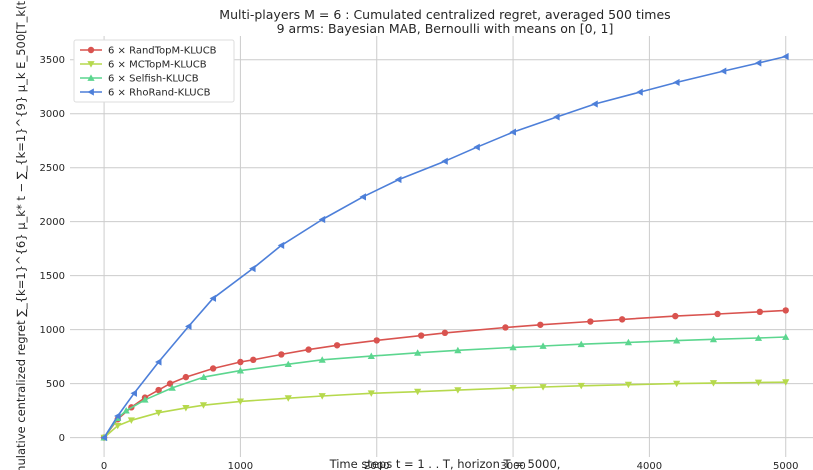  Describe the element at coordinates (55, 384) in the screenshot. I see `y-tick-label: 500` at that location.